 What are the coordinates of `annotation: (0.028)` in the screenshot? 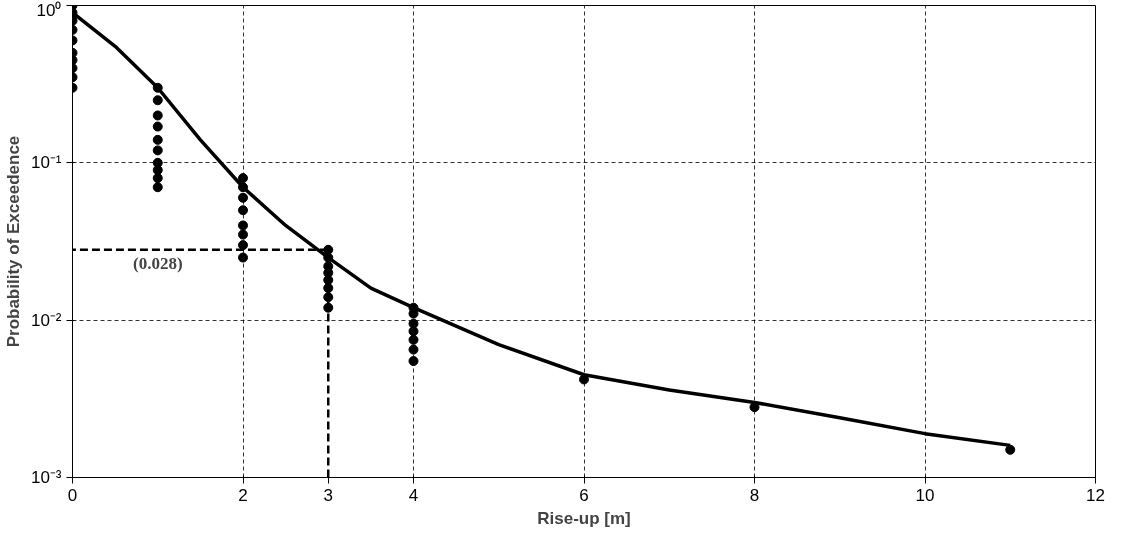 It's located at (157, 263).